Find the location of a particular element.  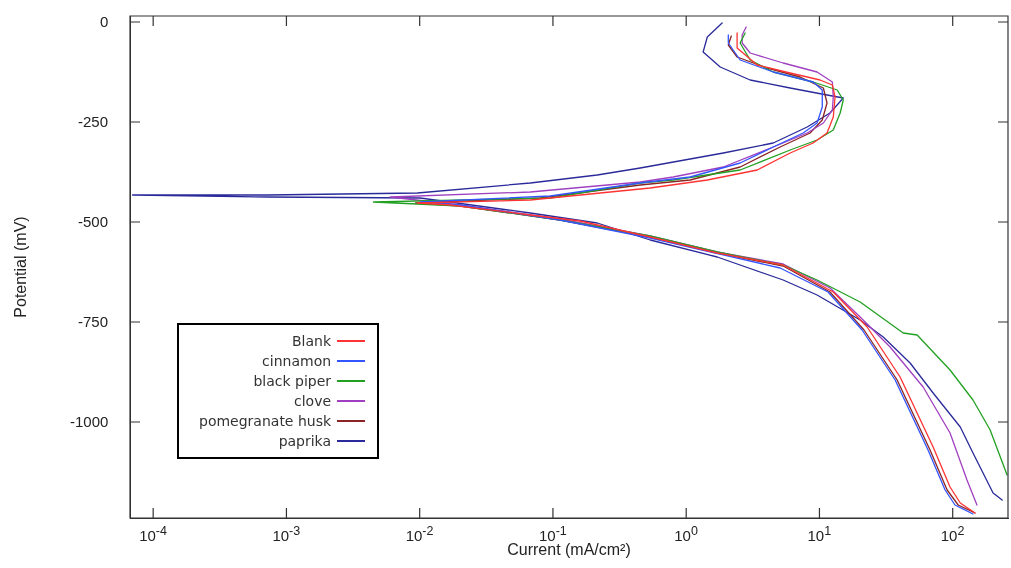

y-tick-label: -250 is located at coordinates (93, 122).